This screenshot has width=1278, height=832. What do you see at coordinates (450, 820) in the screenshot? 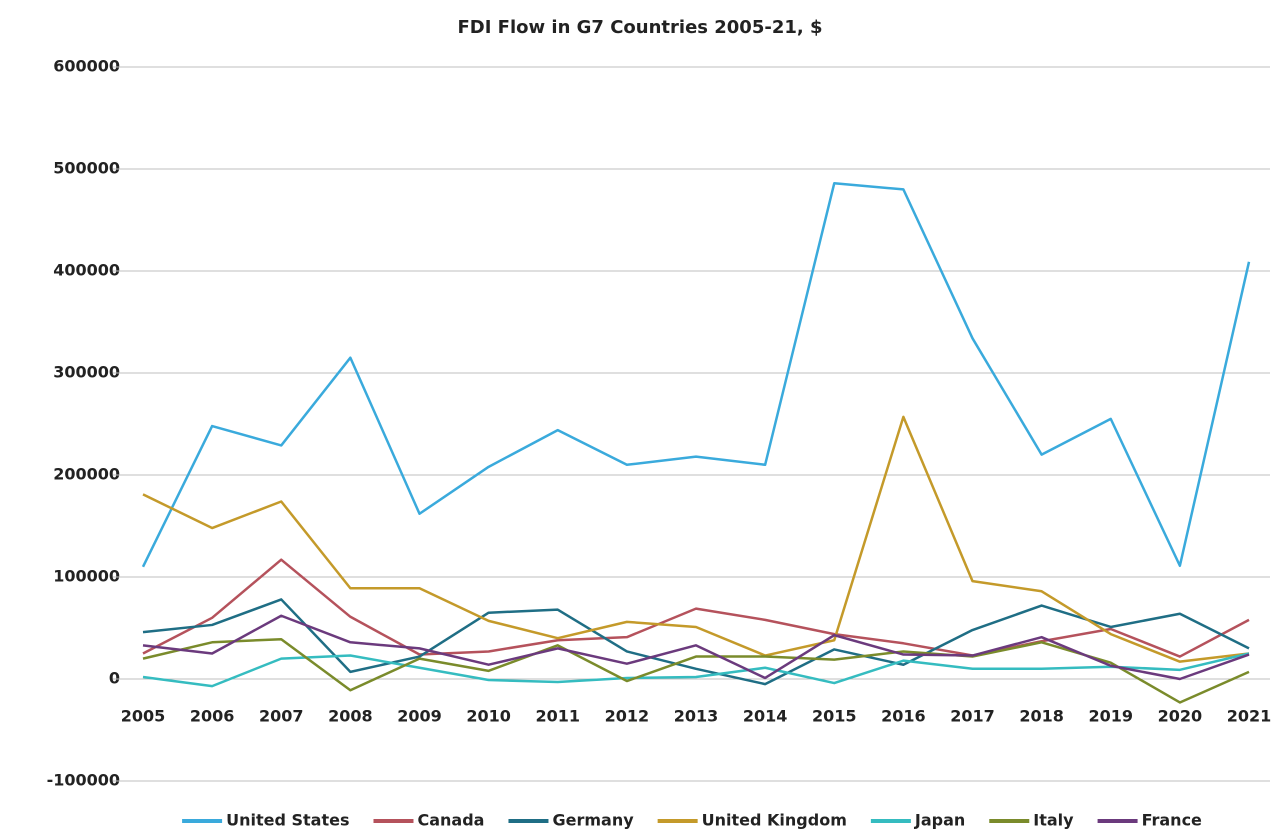
I see `legend-label: Canada` at bounding box center [450, 820].